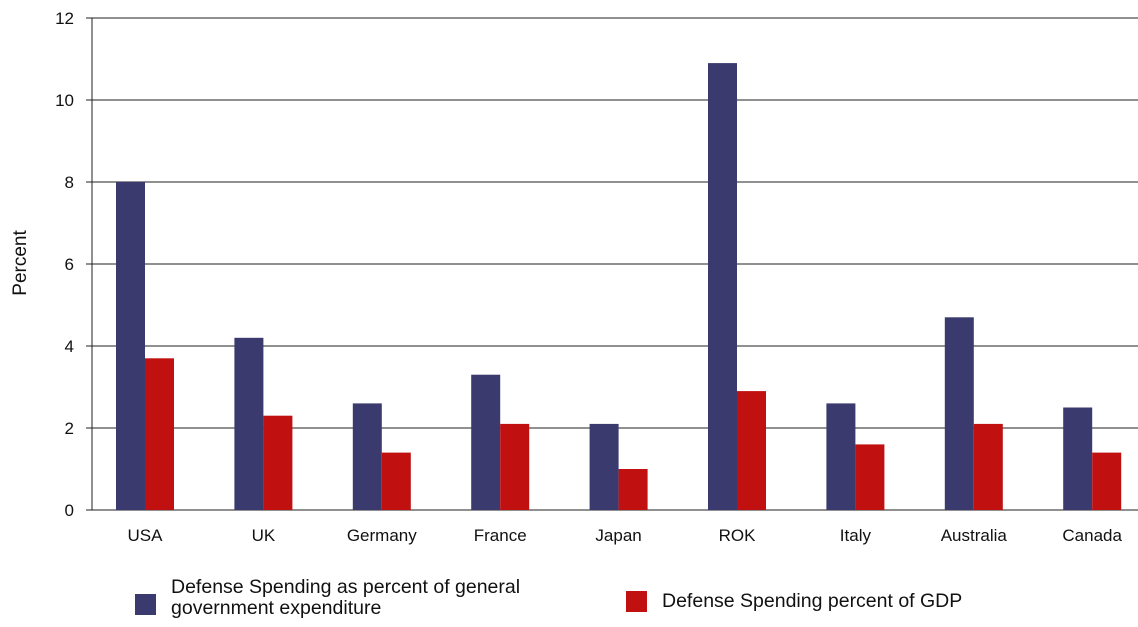 The width and height of the screenshot is (1138, 627). What do you see at coordinates (382, 535) in the screenshot?
I see `x-tick-label: Germany` at bounding box center [382, 535].